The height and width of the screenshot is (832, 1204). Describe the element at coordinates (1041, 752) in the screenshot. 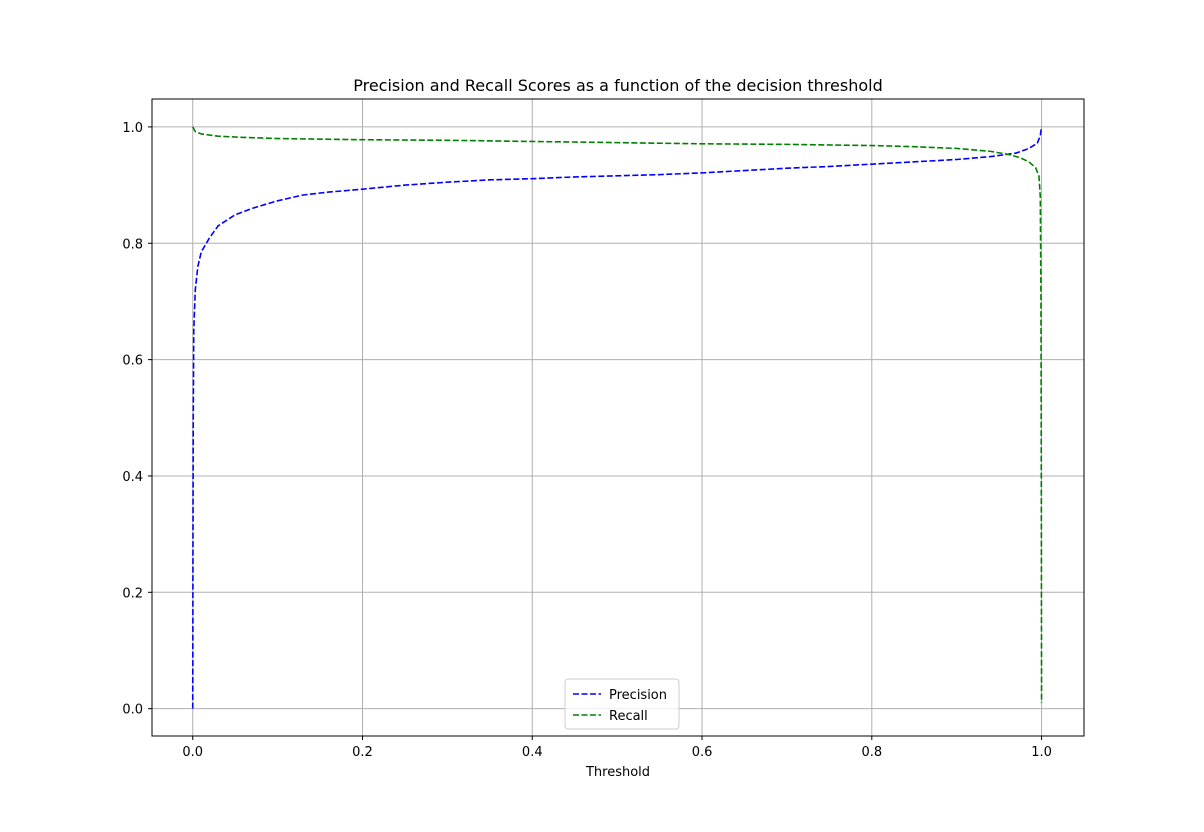

I see `x-tick-label: 1.0` at that location.